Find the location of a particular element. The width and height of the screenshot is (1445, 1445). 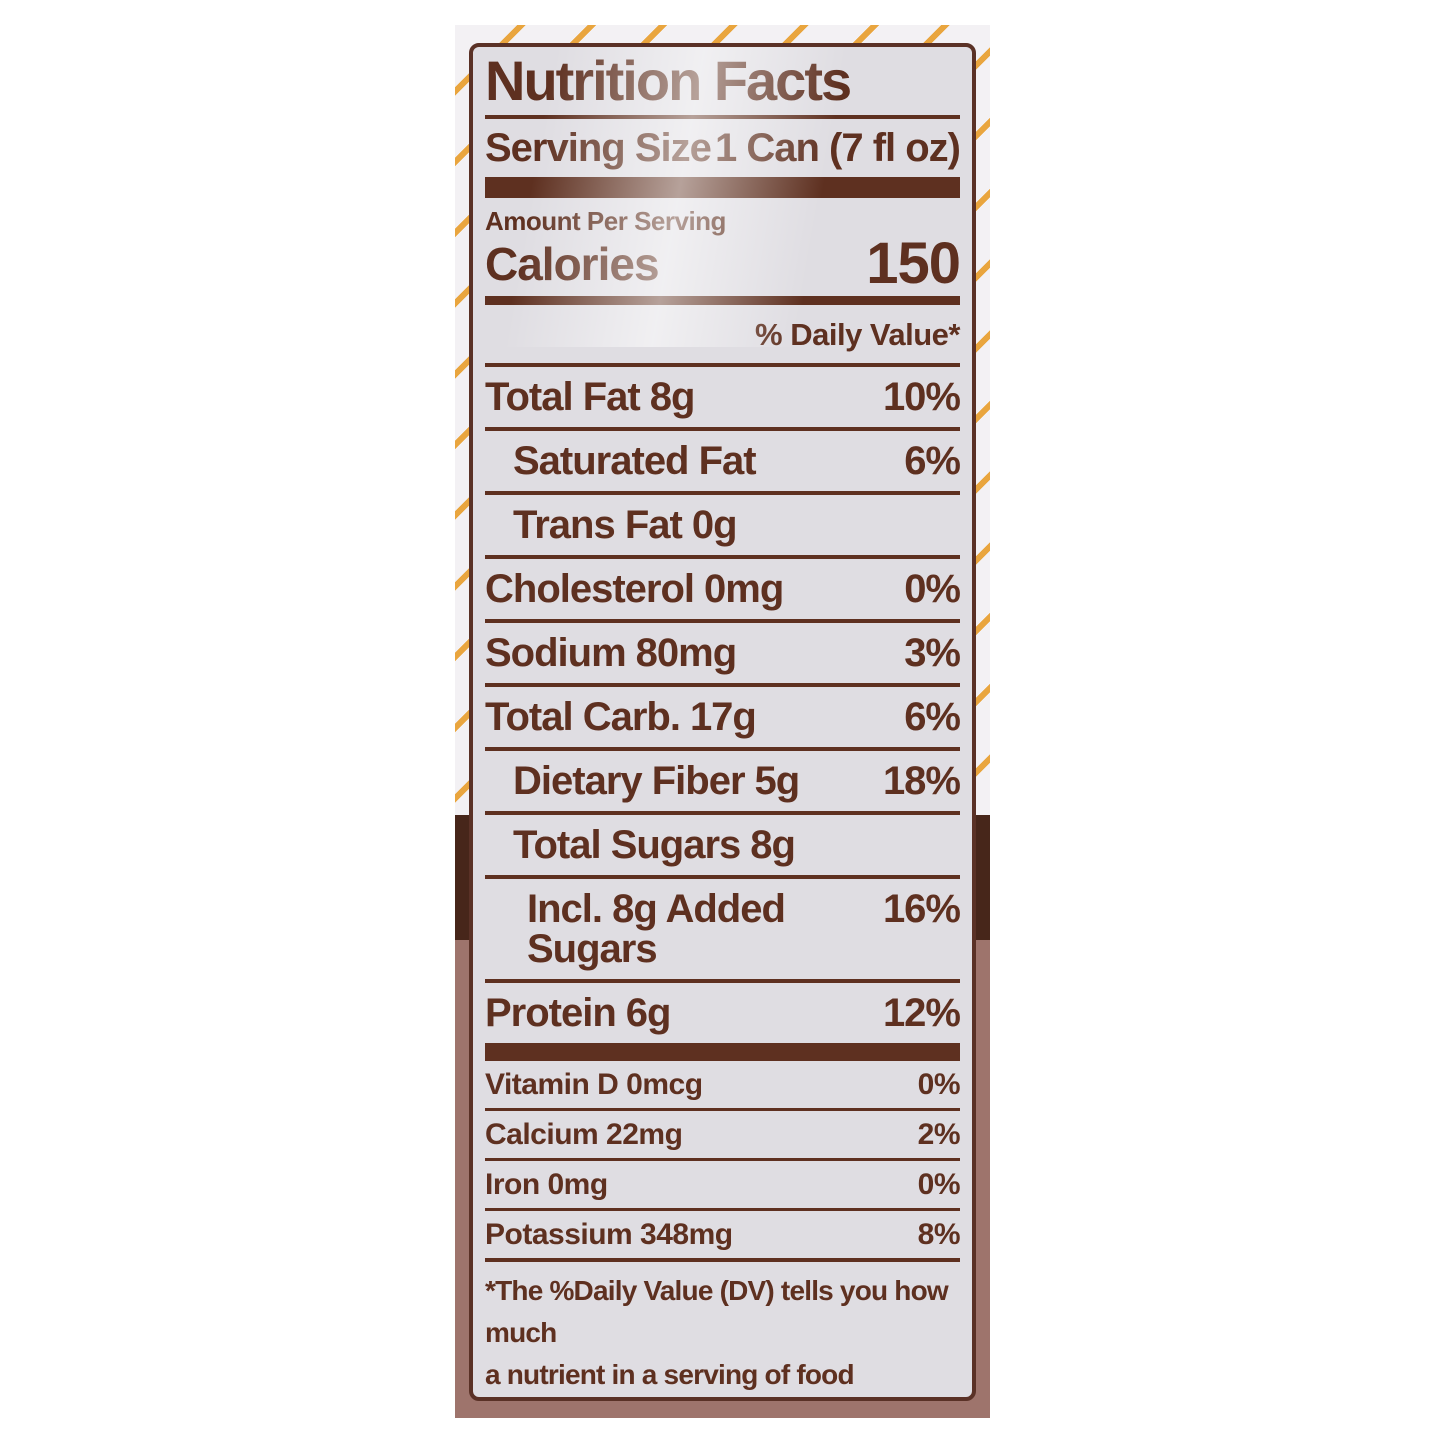

micronutrient-percent-dv: 2% is located at coordinates (939, 1134).